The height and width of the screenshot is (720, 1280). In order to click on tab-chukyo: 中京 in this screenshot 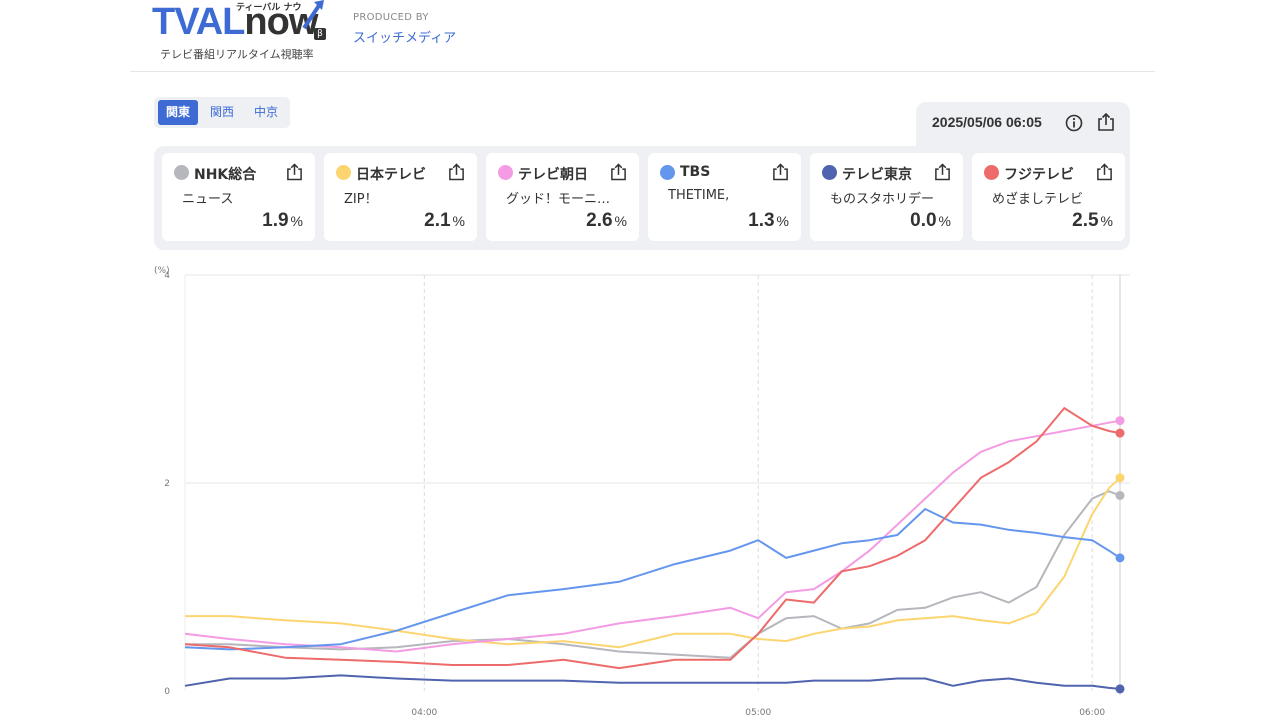, I will do `click(266, 112)`.